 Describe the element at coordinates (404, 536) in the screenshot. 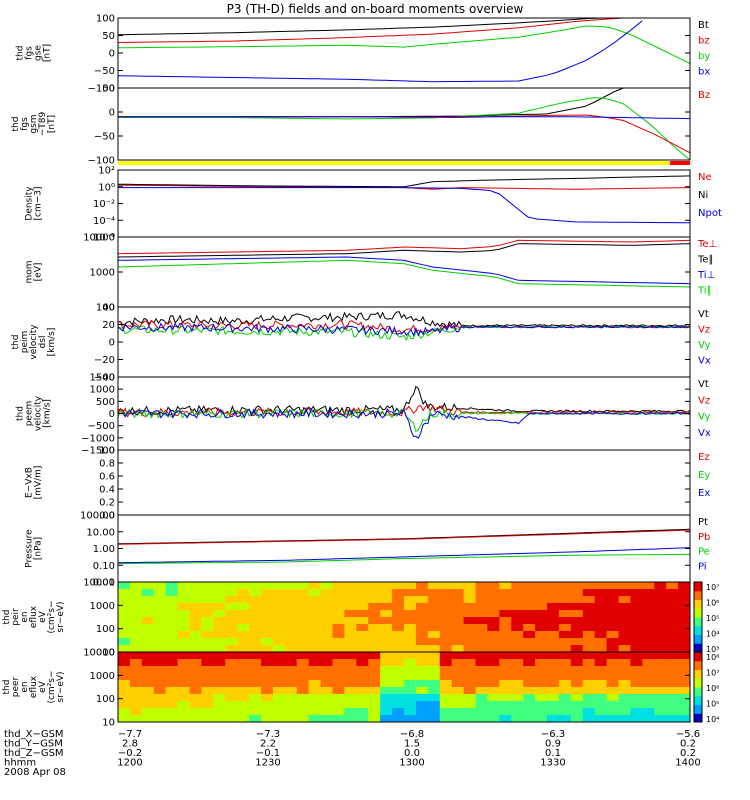

I see `series-line-Pt` at that location.